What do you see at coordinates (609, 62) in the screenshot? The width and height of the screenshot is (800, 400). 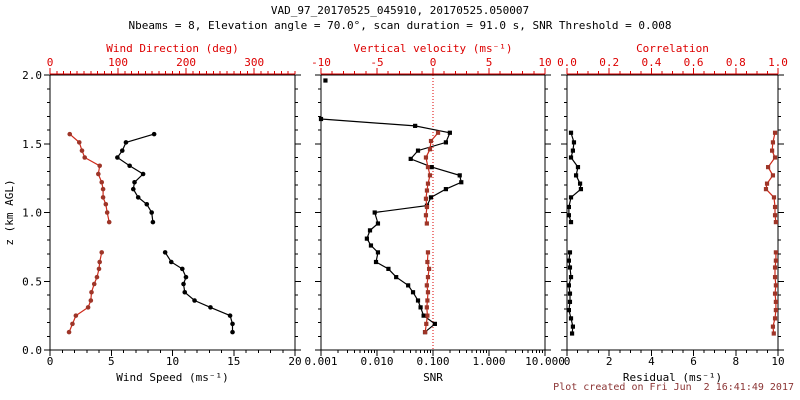 I see `x-tick-label-top: 0.2` at bounding box center [609, 62].